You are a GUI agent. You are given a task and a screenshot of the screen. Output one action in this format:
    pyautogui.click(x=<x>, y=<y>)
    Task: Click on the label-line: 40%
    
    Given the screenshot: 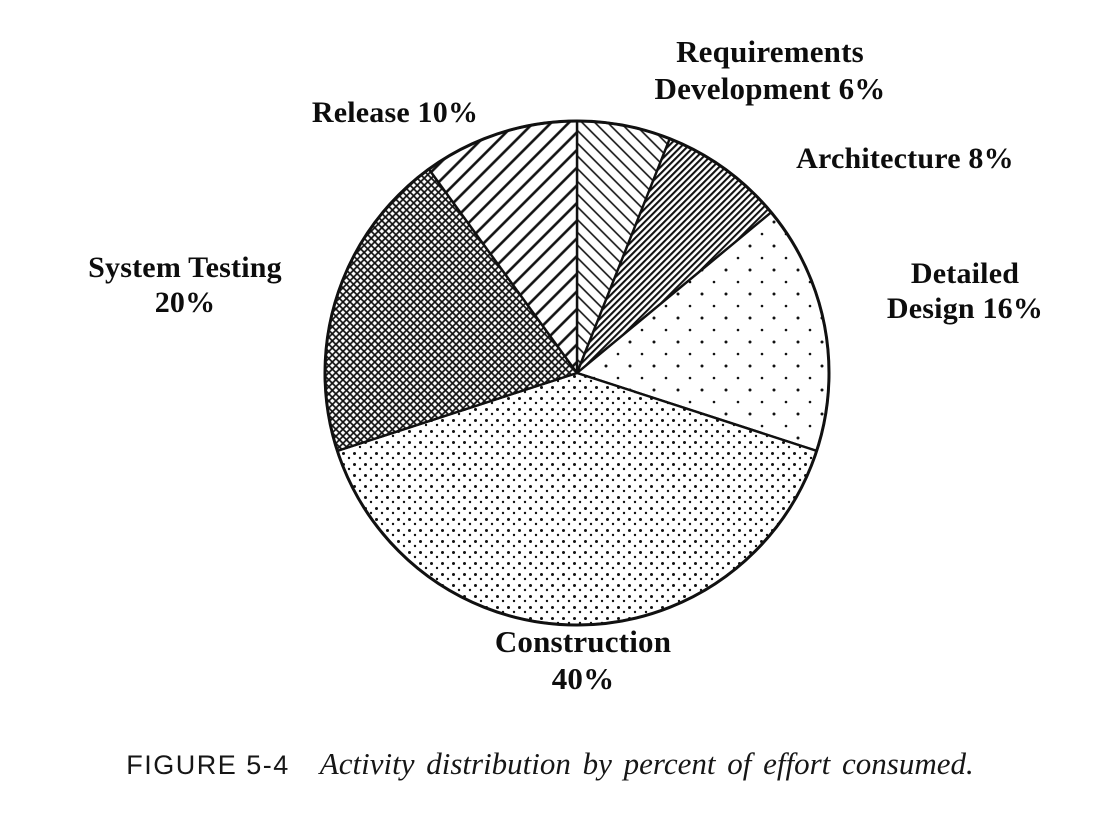 What is the action you would take?
    pyautogui.click(x=583, y=678)
    